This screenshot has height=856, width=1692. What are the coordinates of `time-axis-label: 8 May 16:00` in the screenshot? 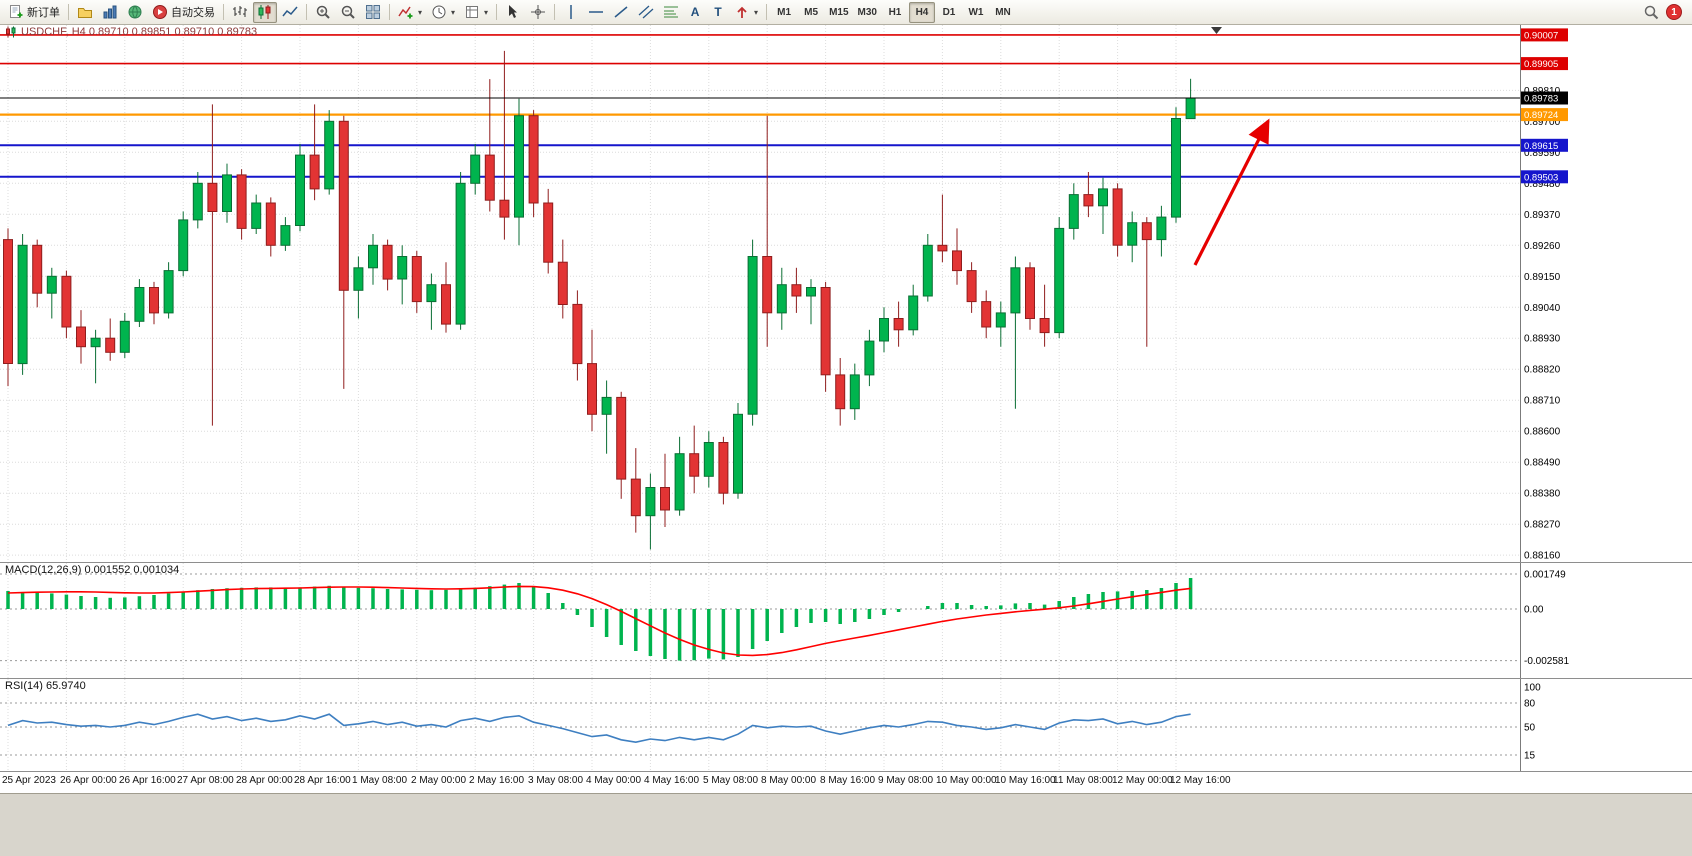 It's located at (848, 780).